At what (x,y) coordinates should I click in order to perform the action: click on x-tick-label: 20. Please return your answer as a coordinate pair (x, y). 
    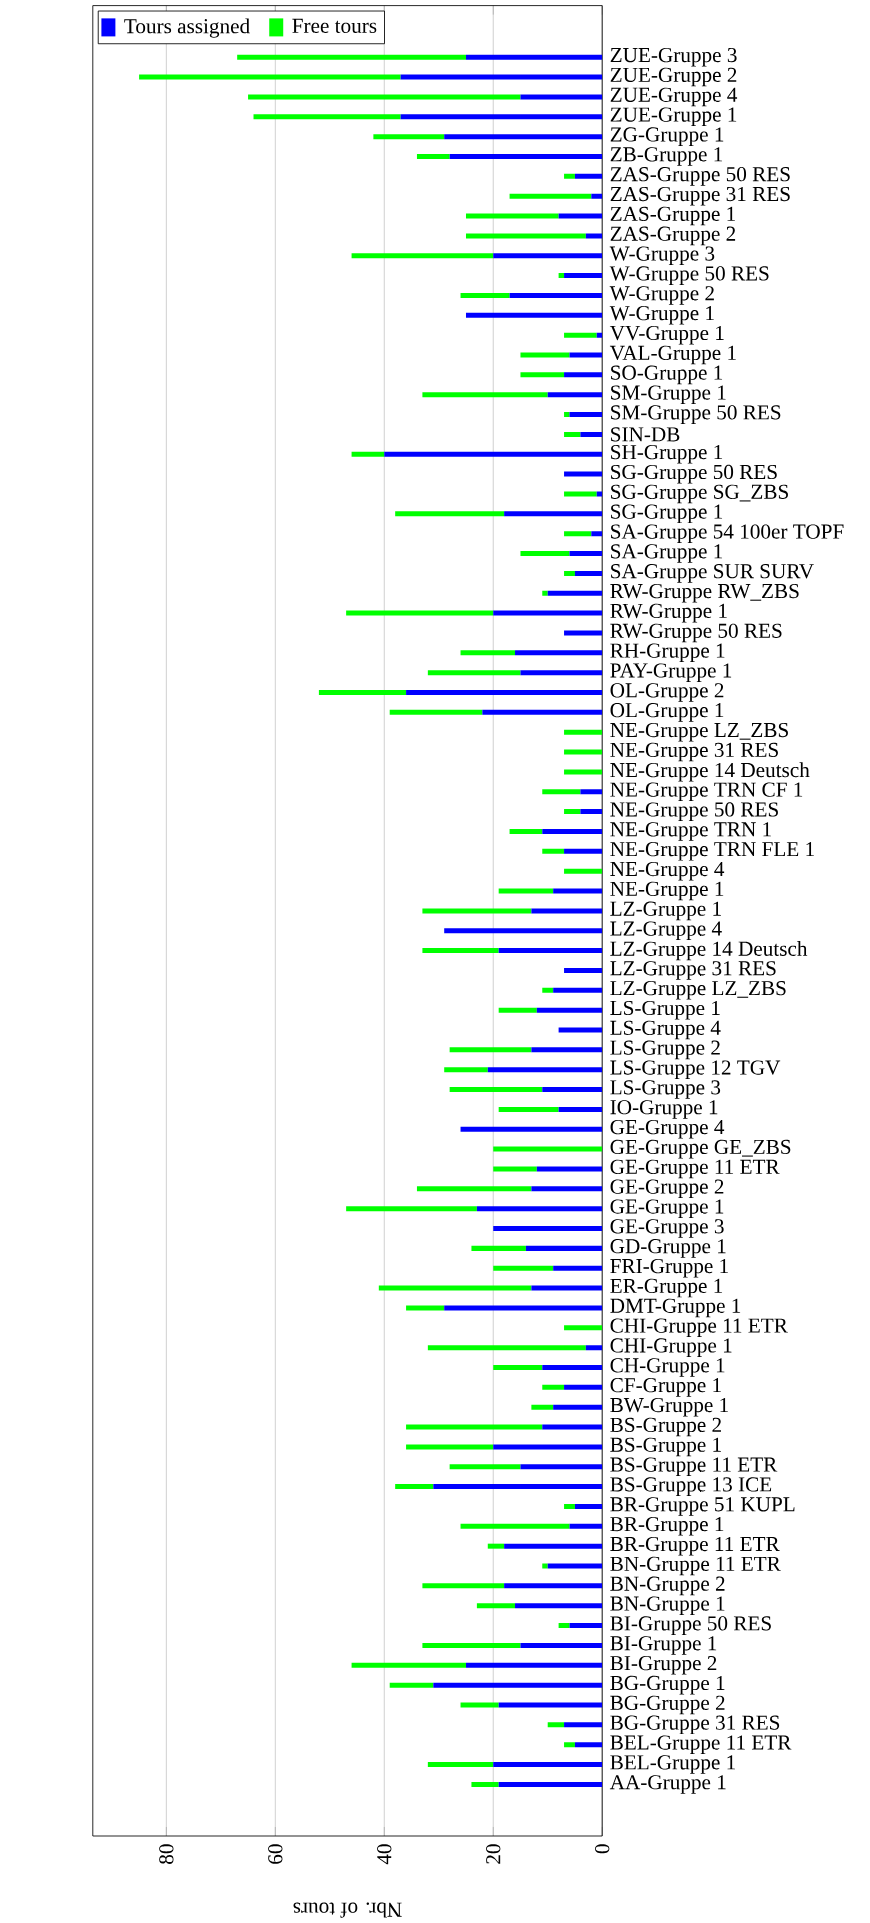
    Looking at the image, I should click on (493, 1854).